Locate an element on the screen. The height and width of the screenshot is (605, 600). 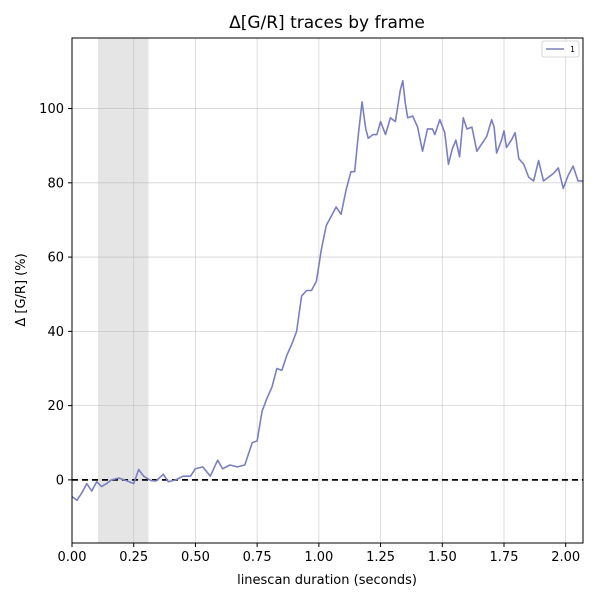
y-tick-label: 40 is located at coordinates (55, 332).